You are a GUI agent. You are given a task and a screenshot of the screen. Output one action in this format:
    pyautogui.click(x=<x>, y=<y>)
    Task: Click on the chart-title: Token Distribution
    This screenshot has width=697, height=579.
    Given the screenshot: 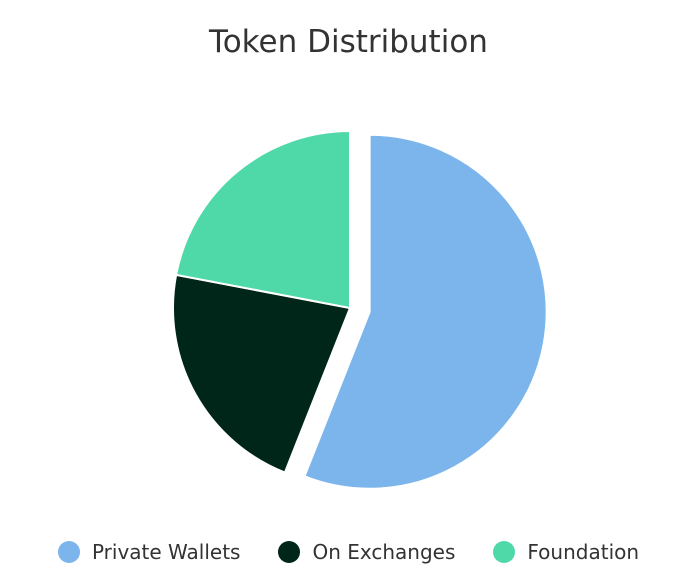 What is the action you would take?
    pyautogui.click(x=348, y=42)
    